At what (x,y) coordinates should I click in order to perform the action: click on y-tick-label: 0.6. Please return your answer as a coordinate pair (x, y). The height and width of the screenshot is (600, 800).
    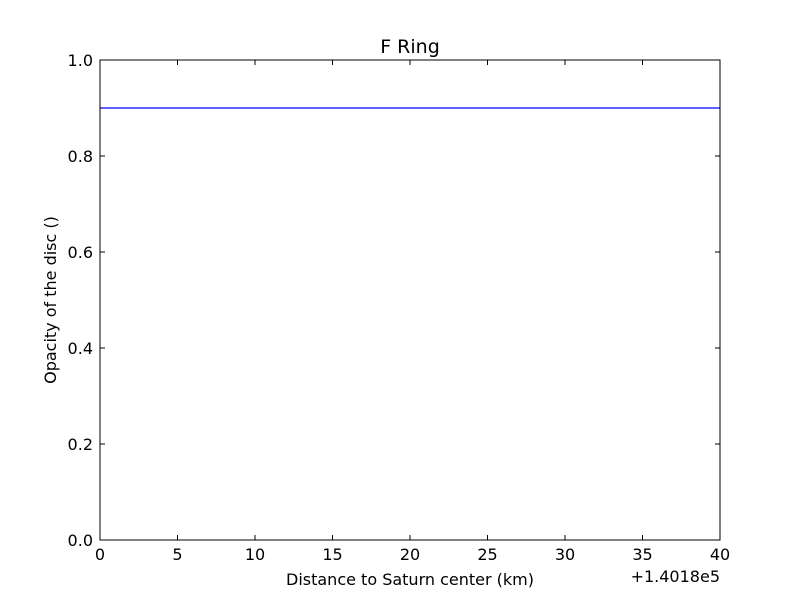
    Looking at the image, I should click on (80, 252).